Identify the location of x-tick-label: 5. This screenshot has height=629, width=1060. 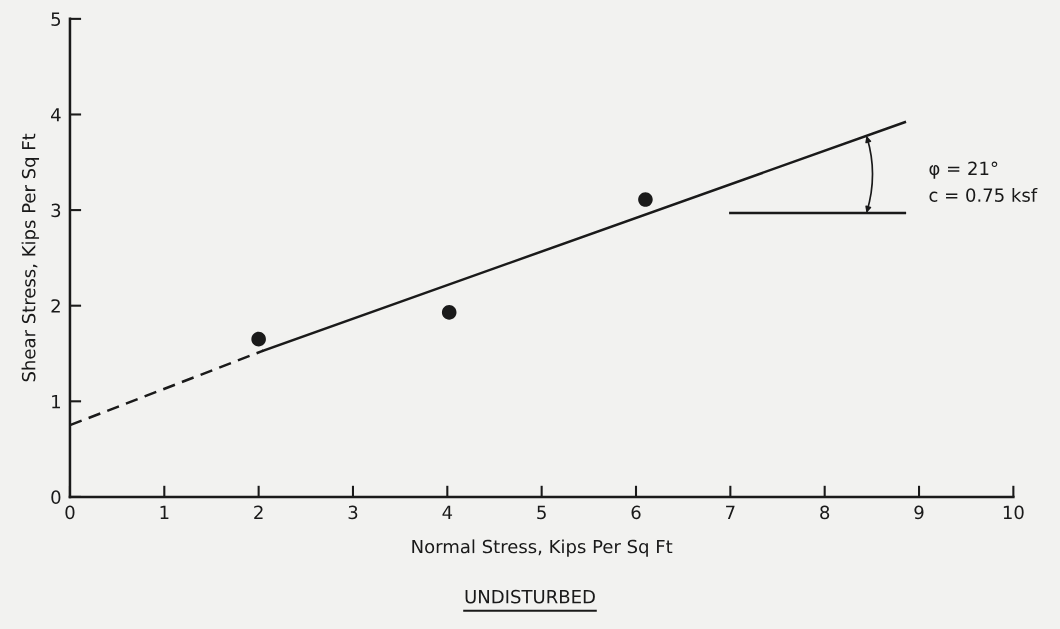
(541, 512).